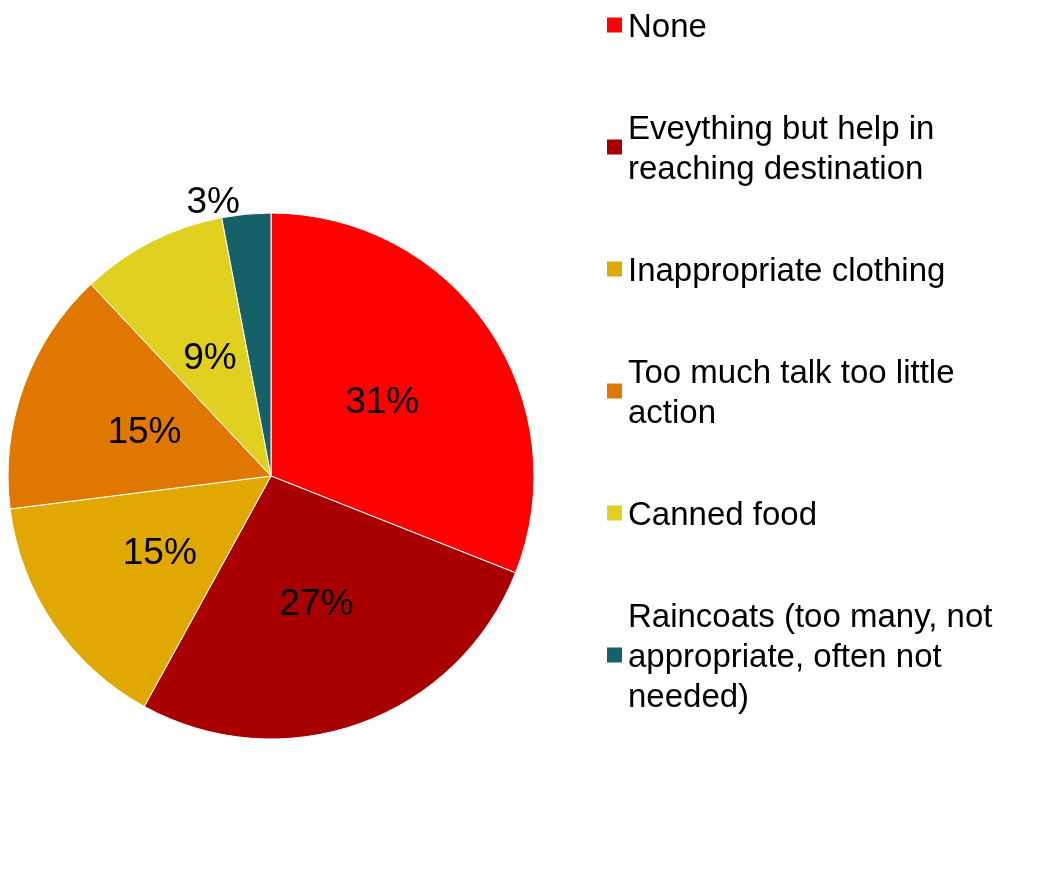 This screenshot has height=883, width=1045. What do you see at coordinates (213, 200) in the screenshot?
I see `data-label: 3%` at bounding box center [213, 200].